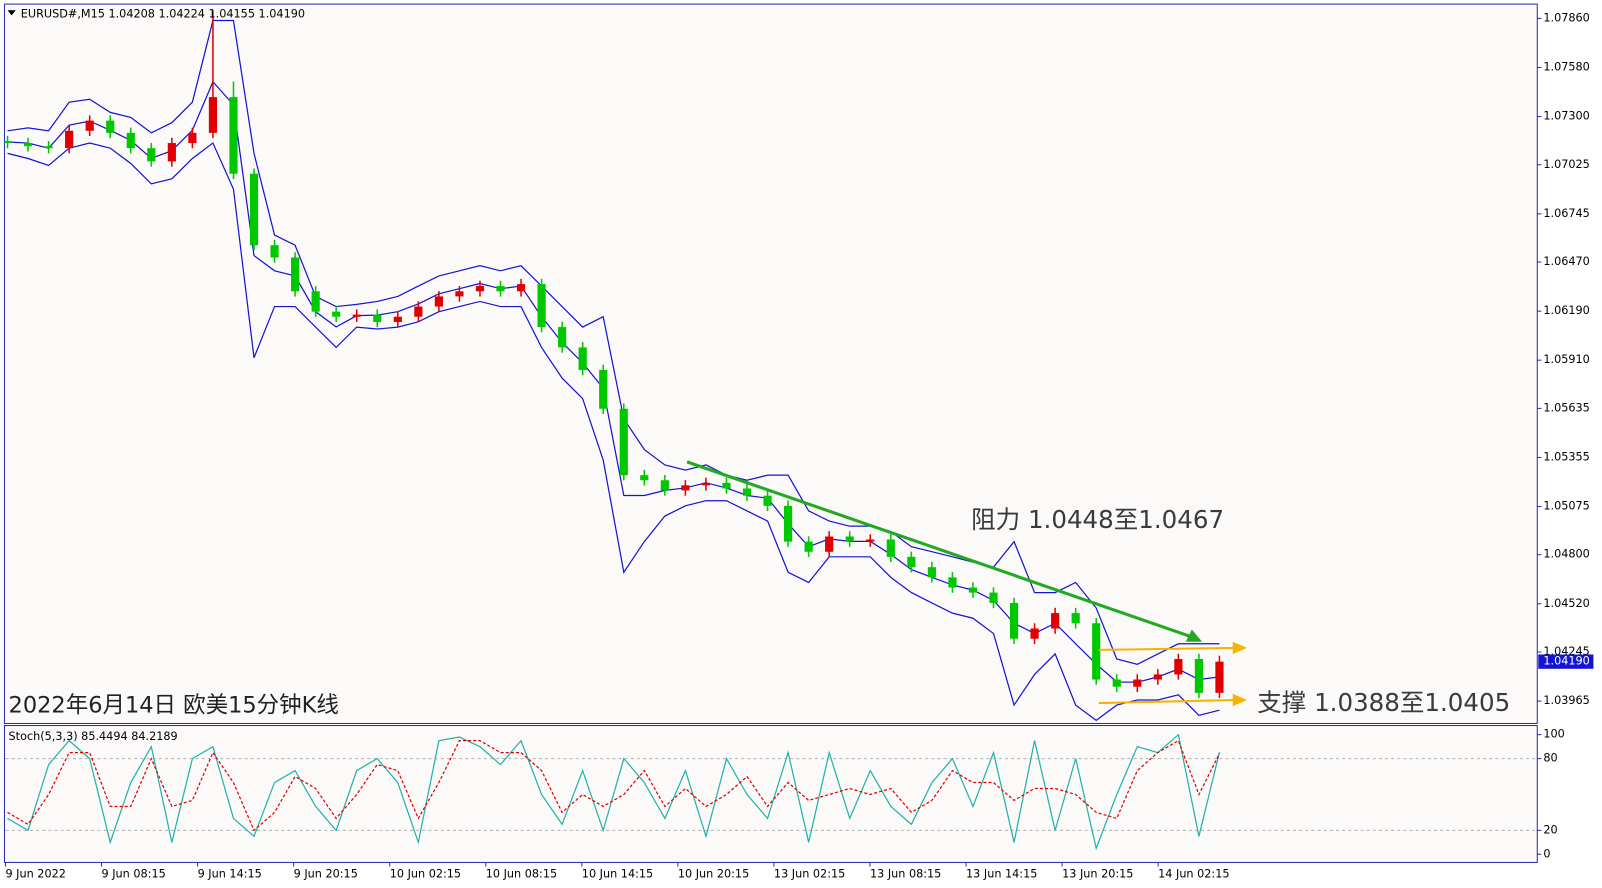 Image resolution: width=1602 pixels, height=888 pixels. What do you see at coordinates (93, 736) in the screenshot?
I see `stoch-header: Stoch(5,3,3) 85.4494 84.2189` at bounding box center [93, 736].